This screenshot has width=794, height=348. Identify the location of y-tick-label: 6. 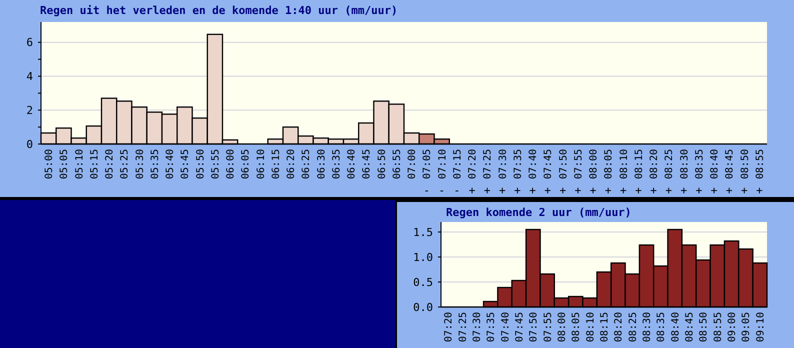
(29, 43).